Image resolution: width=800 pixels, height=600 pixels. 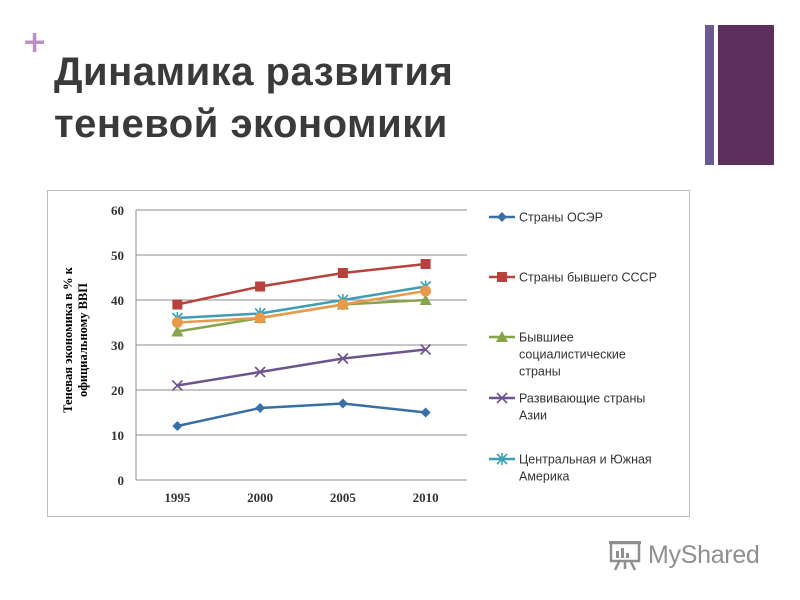 What do you see at coordinates (588, 278) in the screenshot?
I see `legend-label: Страны бывшего СССР` at bounding box center [588, 278].